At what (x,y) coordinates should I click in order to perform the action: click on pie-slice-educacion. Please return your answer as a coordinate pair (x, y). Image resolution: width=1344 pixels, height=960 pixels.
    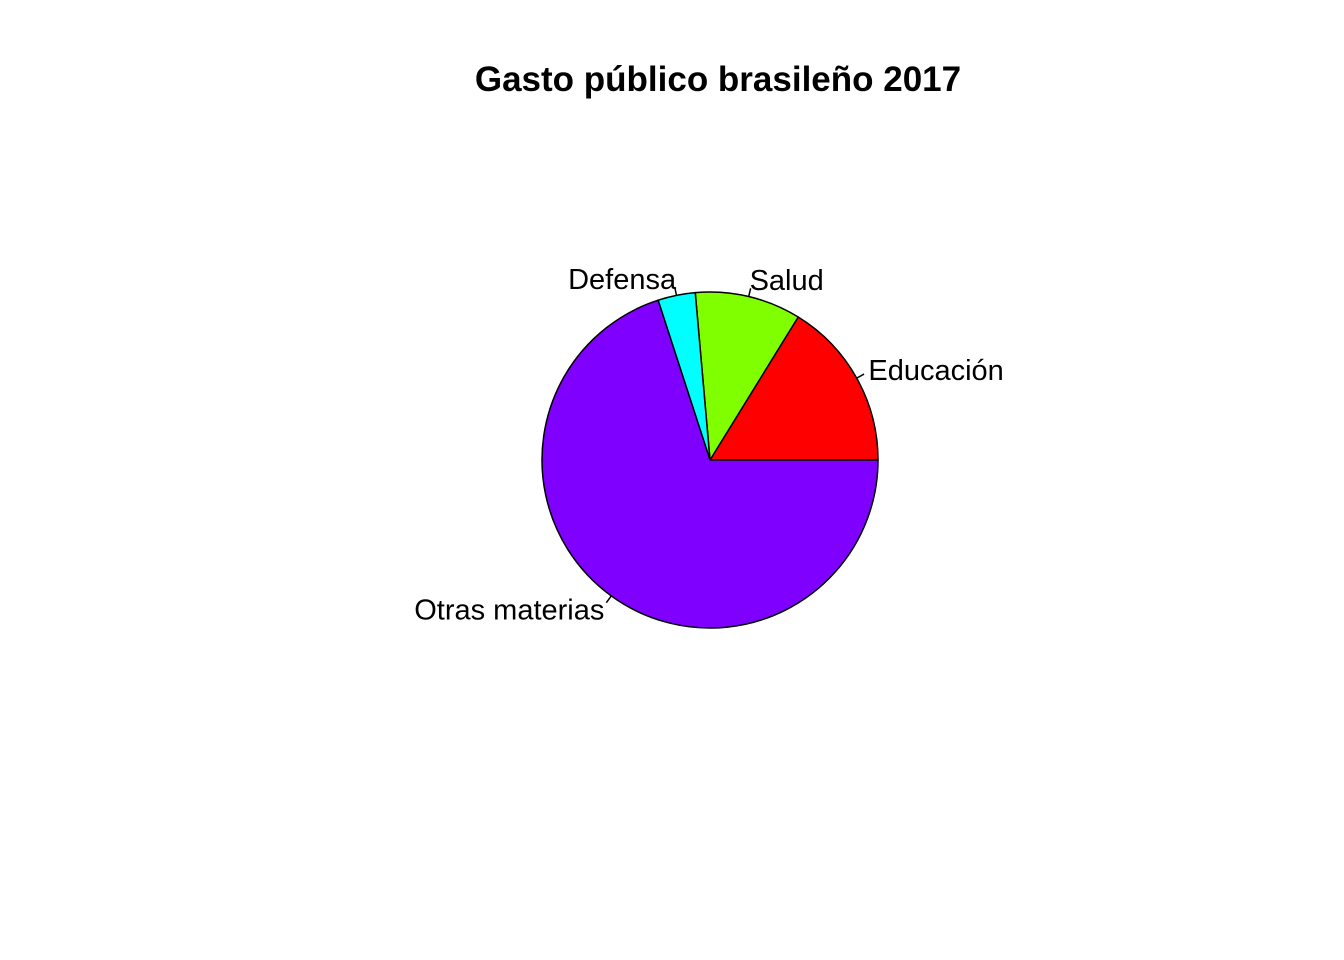
    Looking at the image, I should click on (794, 388).